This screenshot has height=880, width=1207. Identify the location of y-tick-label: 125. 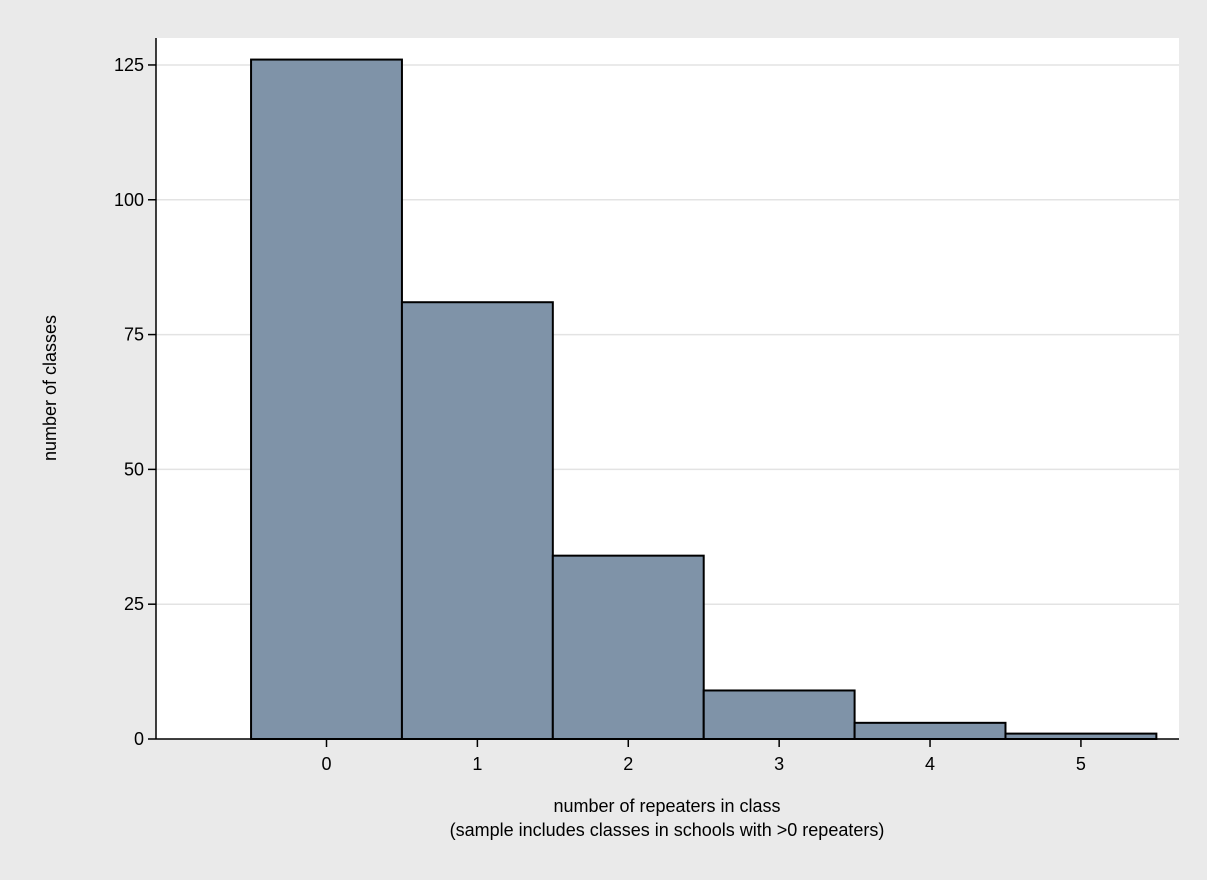
(129, 65).